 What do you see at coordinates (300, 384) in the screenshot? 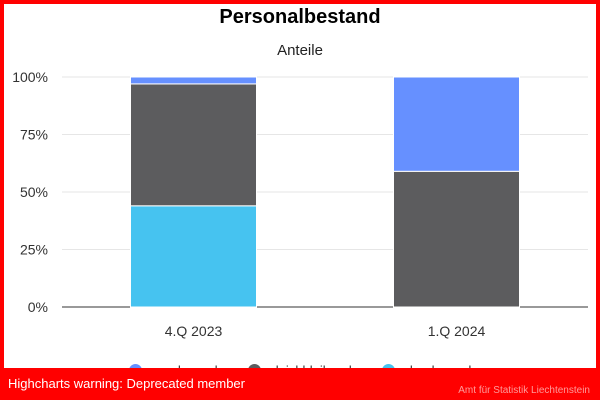
I see `highcharts-warning-banner: Highcharts warning: Deprecated member` at bounding box center [300, 384].